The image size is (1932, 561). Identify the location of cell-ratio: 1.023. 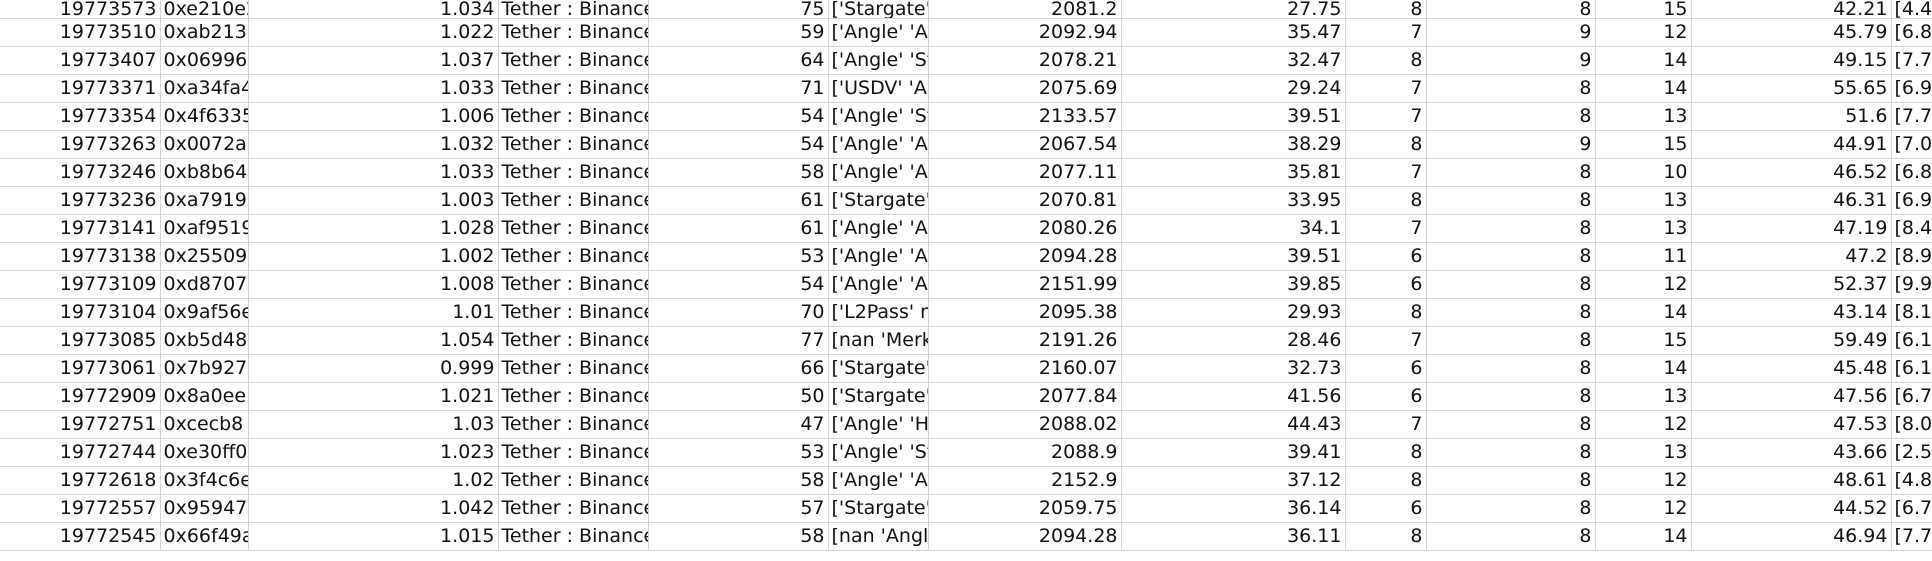
(373, 452).